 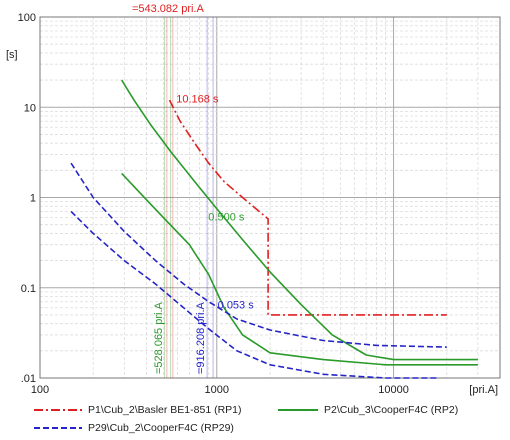 What do you see at coordinates (201, 337) in the screenshot?
I see `marker-label: =916.208 pri.A` at bounding box center [201, 337].